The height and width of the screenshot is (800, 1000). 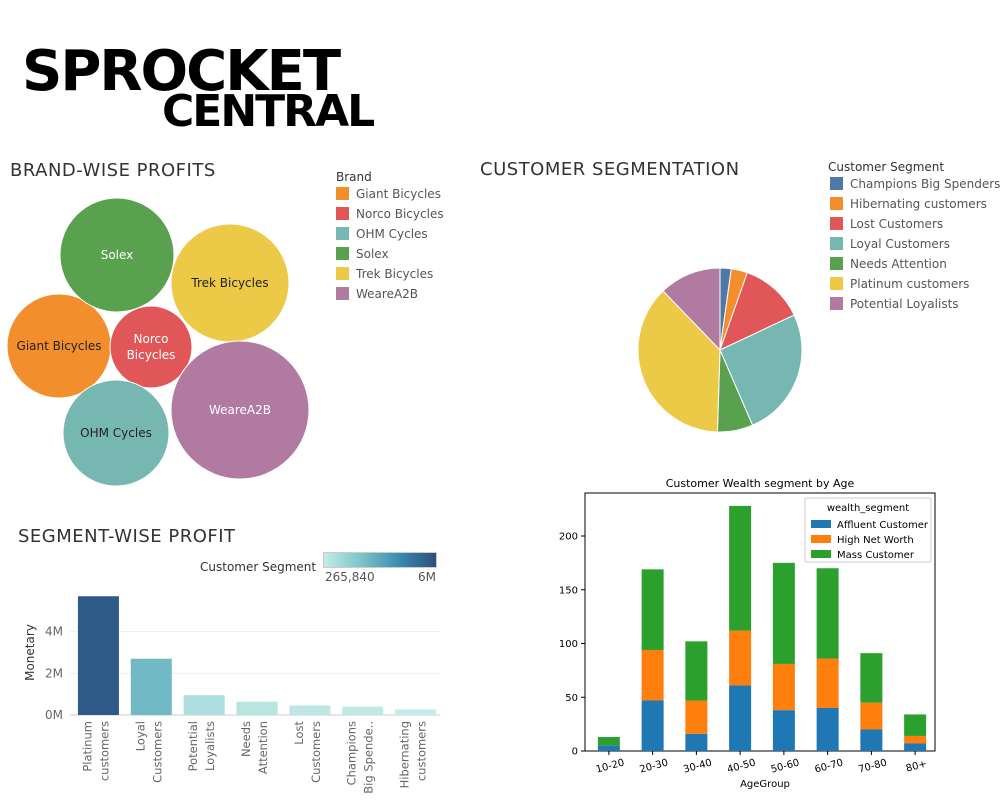 I want to click on legend-item-norco-bicycles: Norco Bicycles, so click(x=390, y=215).